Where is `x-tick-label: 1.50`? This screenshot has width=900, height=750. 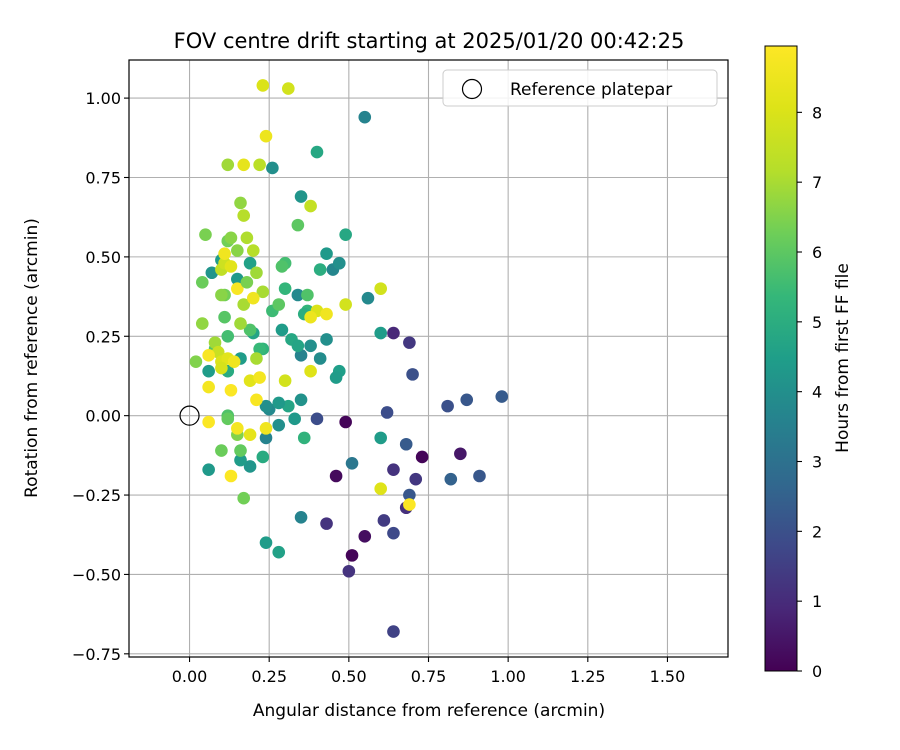
x-tick-label: 1.50 is located at coordinates (668, 676).